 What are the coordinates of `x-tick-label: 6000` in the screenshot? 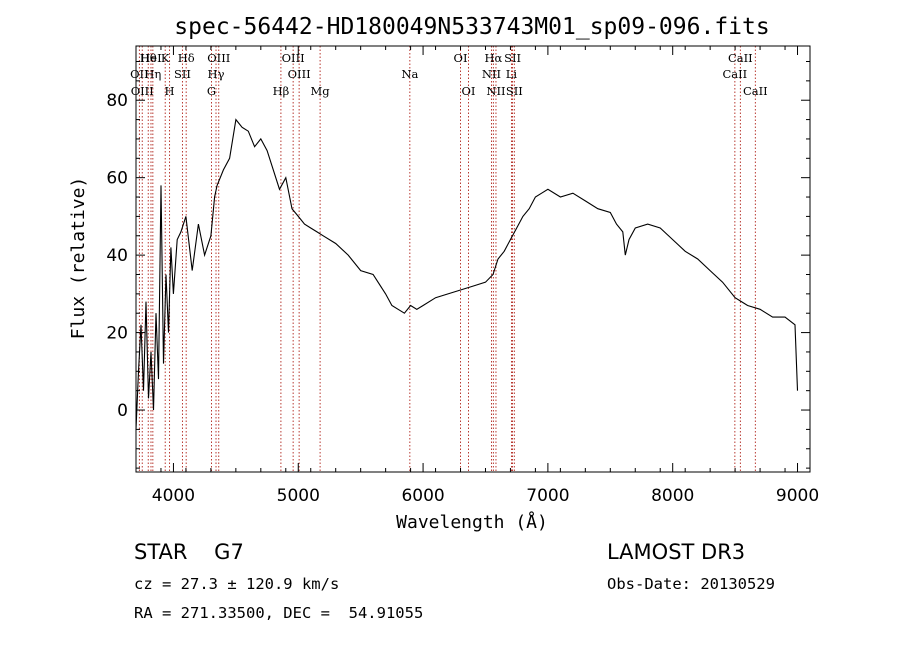 It's located at (422, 496).